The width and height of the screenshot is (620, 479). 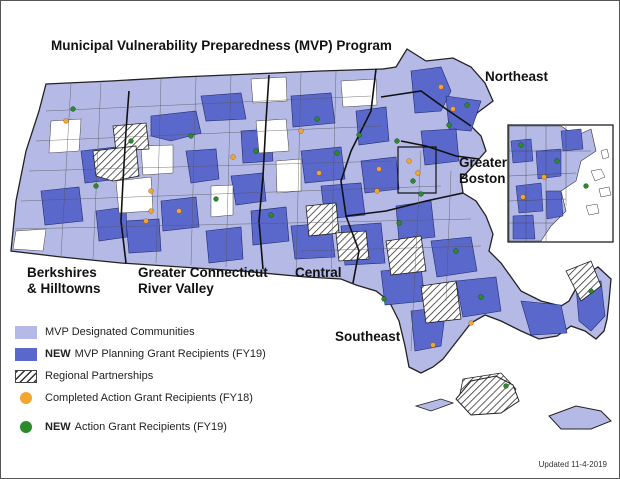 I want to click on legend-planning: NEW MVP Planning Grant Recipients (FY19), so click(x=140, y=354).